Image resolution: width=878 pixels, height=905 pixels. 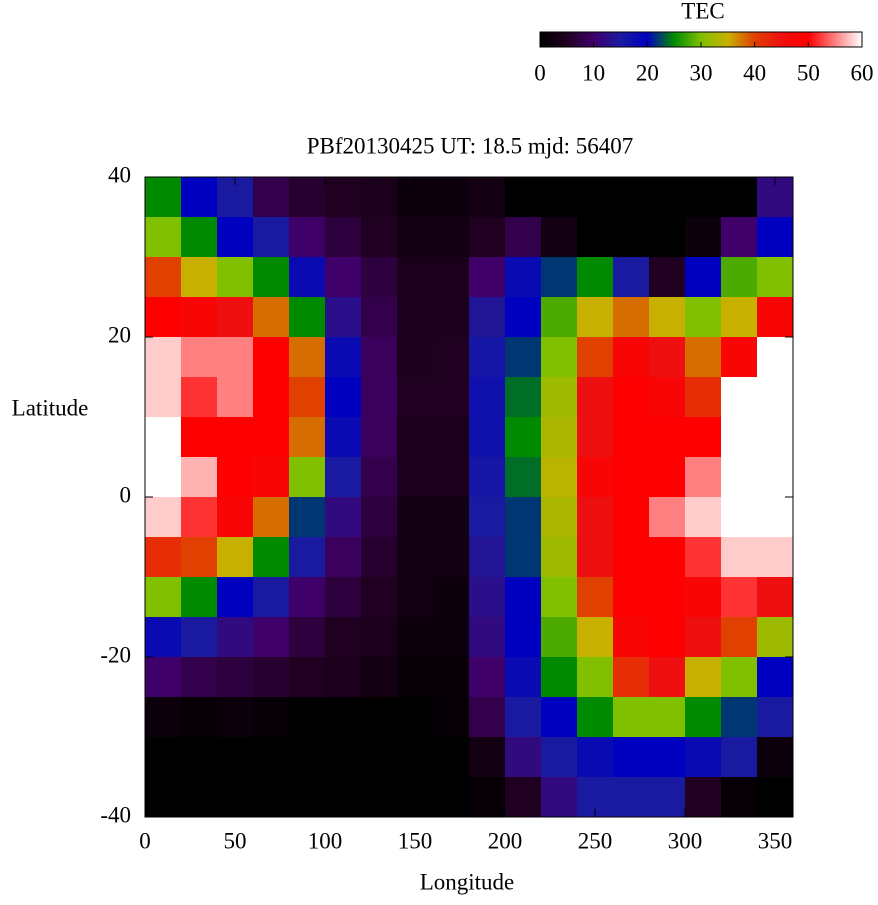 What do you see at coordinates (470, 145) in the screenshot?
I see `chart-title: PBf20130425 UT: 18.5 mjd: 56407` at bounding box center [470, 145].